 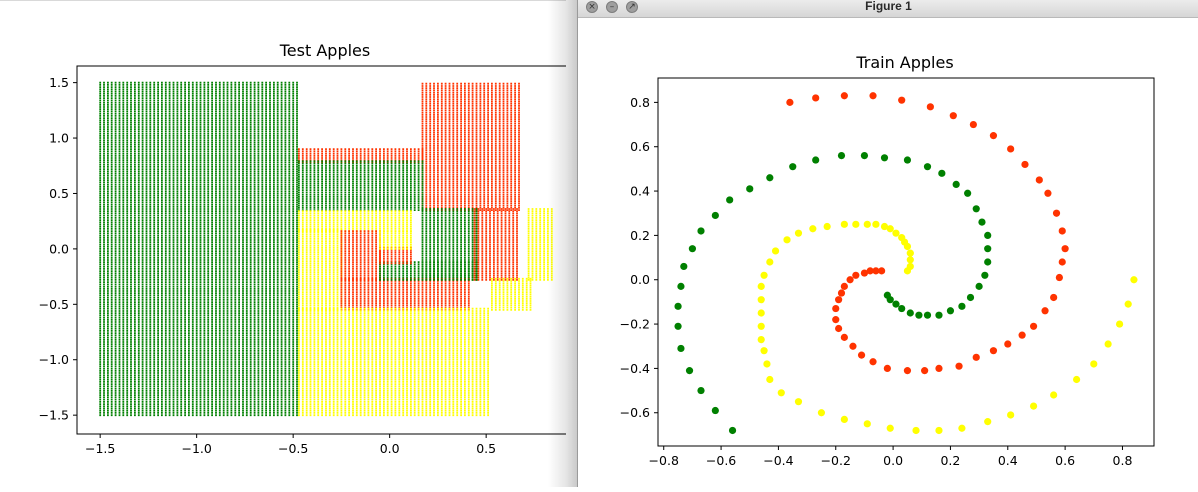 What do you see at coordinates (612, 7) in the screenshot?
I see `minimize-button: –` at bounding box center [612, 7].